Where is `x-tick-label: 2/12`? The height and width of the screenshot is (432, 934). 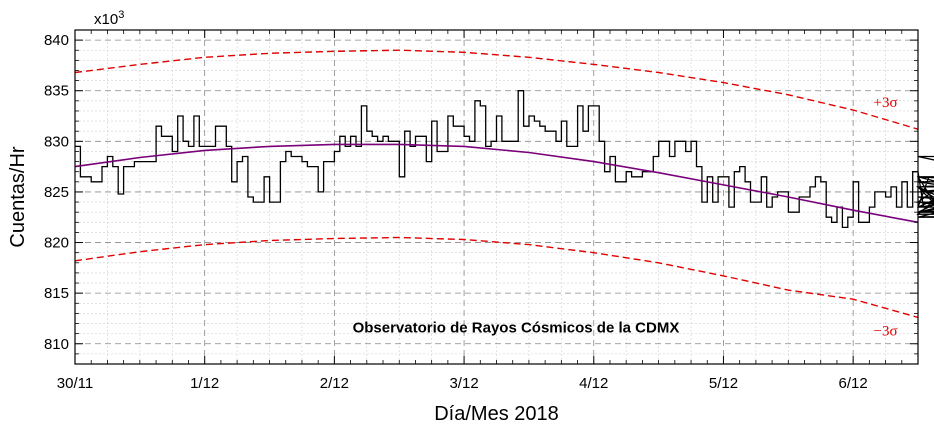 x-tick-label: 2/12 is located at coordinates (334, 383).